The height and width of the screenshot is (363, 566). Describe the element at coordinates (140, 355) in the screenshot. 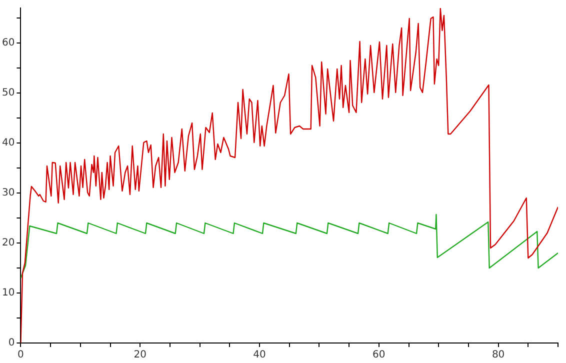

I see `x-tick-label: 20` at that location.